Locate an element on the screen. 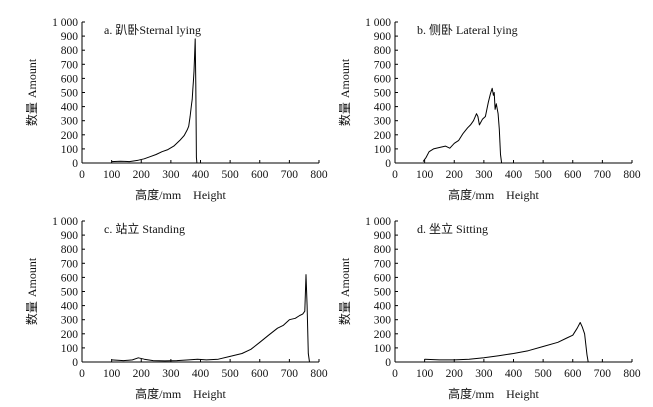 Image resolution: width=653 pixels, height=407 pixels. panel-title: d. 坐立 Sitting is located at coordinates (452, 228).